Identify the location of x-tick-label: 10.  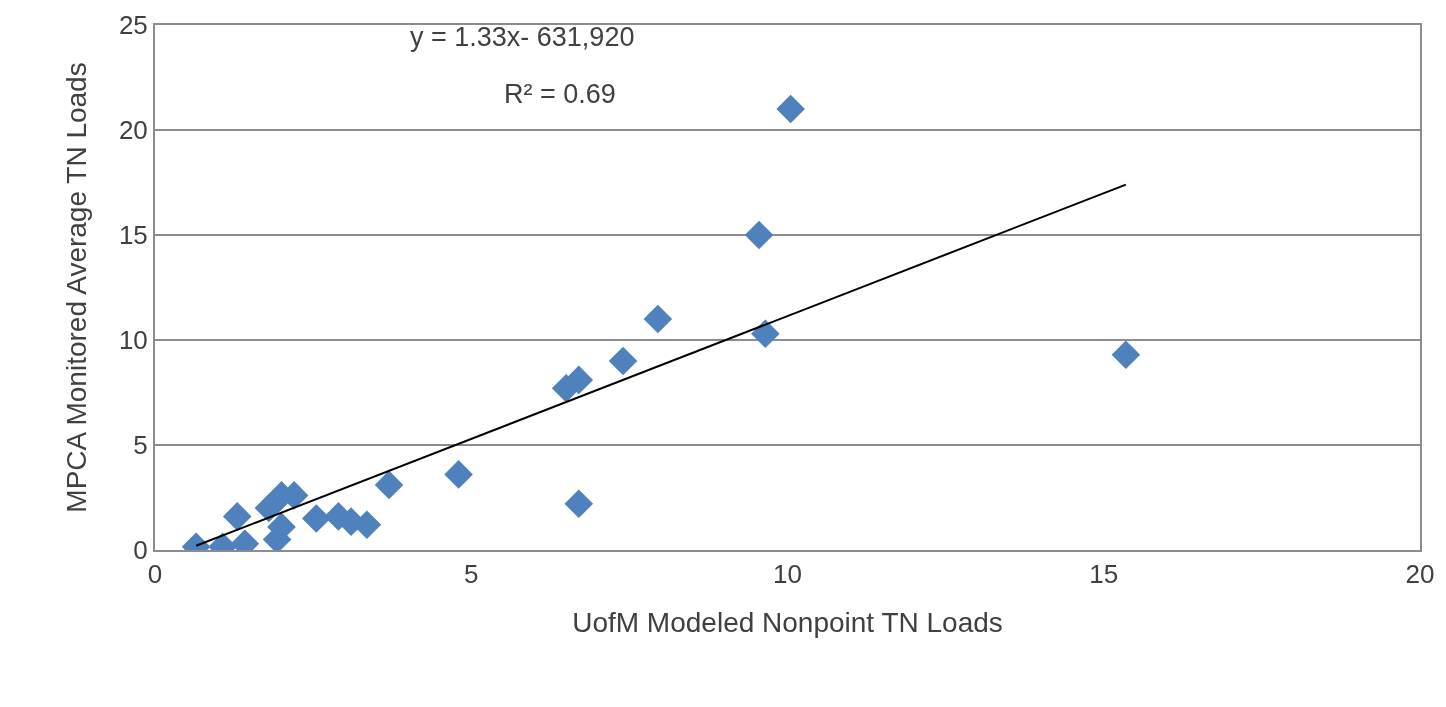
(787, 574).